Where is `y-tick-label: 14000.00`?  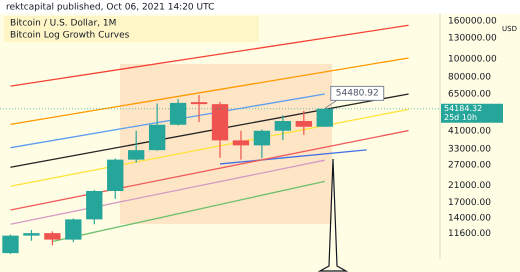 y-tick-label: 14000.00 is located at coordinates (470, 219).